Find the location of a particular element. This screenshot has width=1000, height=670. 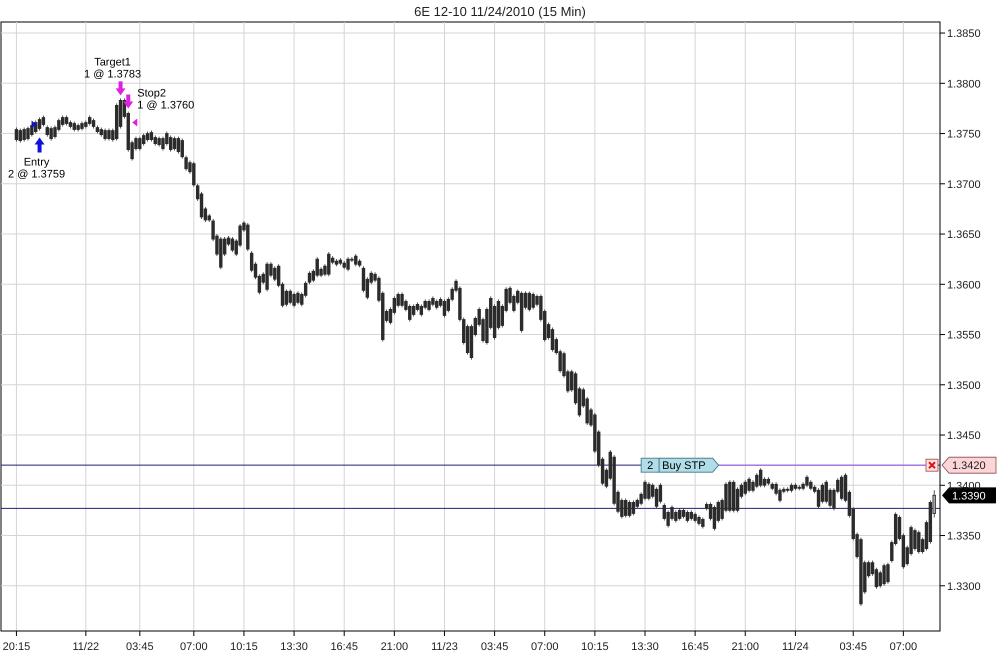

x-tick-label: 11/24 is located at coordinates (795, 647).